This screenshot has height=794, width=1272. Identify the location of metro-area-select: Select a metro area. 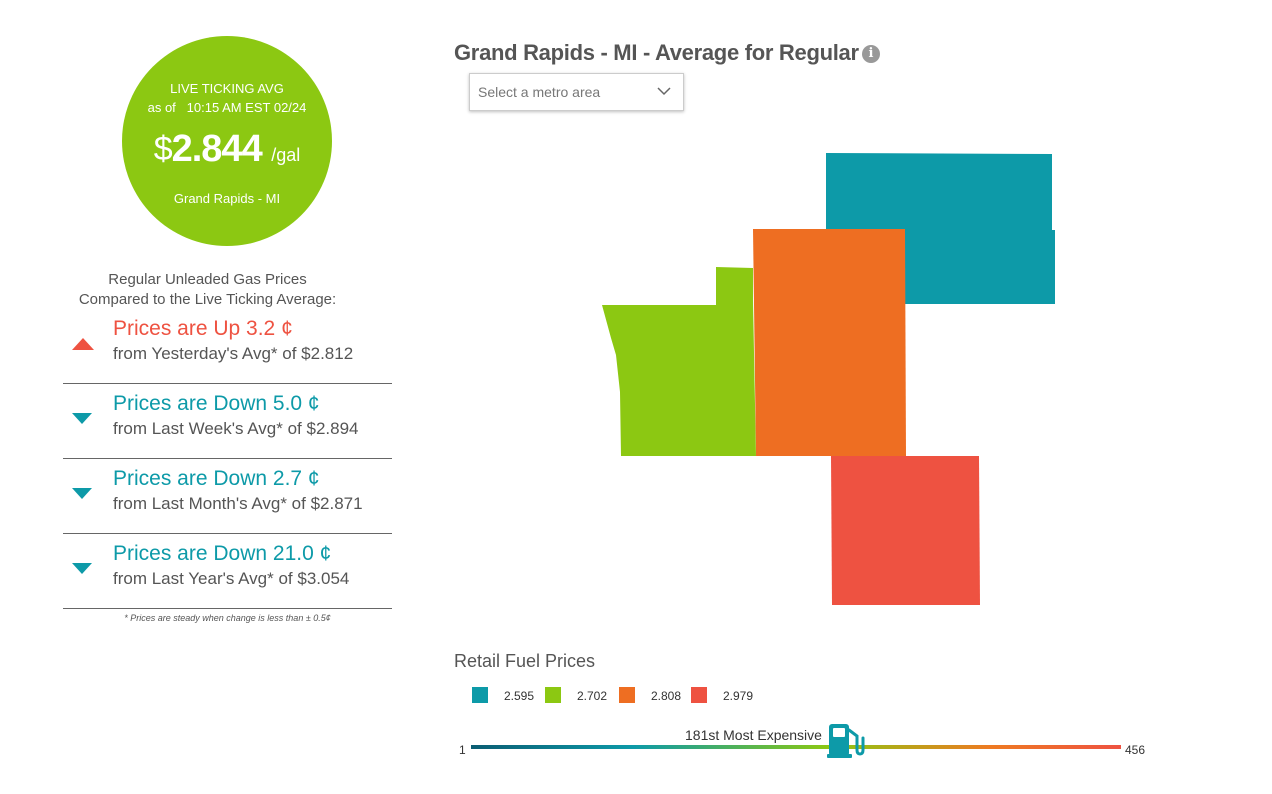
(576, 92).